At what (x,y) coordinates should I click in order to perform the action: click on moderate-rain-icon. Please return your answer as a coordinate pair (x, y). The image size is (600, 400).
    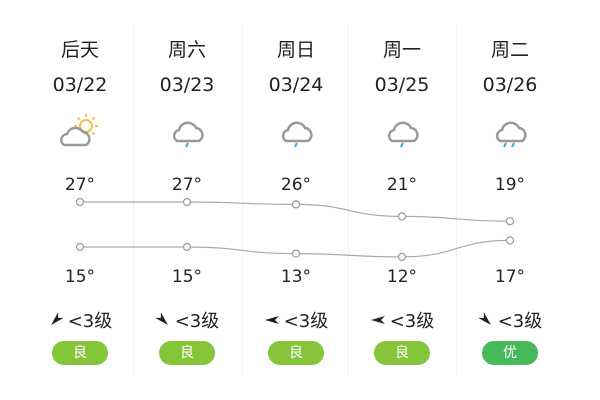
    Looking at the image, I should click on (511, 134).